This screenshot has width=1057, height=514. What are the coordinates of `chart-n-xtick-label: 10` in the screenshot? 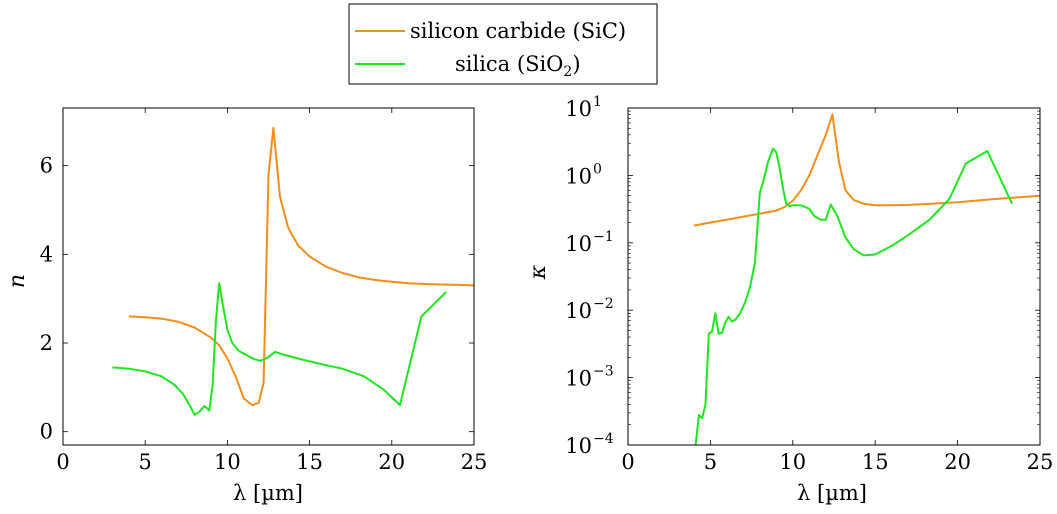 It's located at (227, 462).